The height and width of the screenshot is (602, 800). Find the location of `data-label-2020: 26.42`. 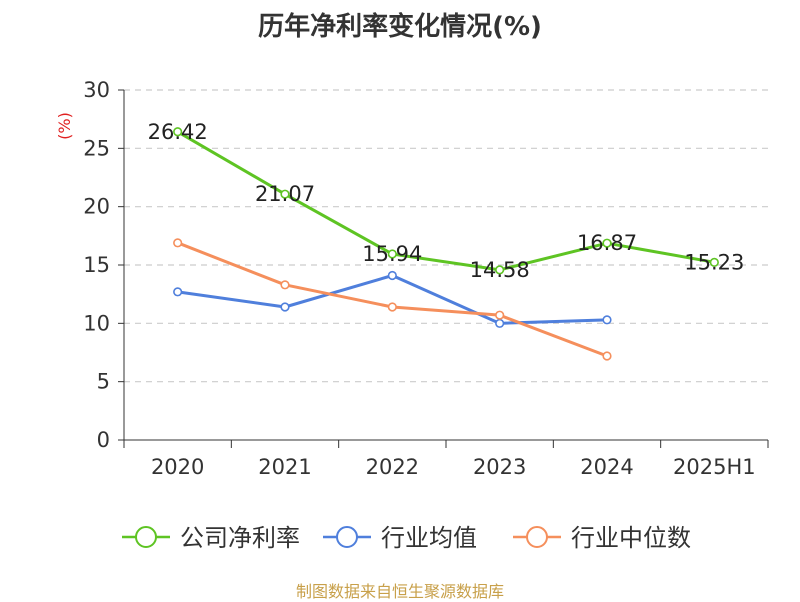

data-label-2020: 26.42 is located at coordinates (178, 132).